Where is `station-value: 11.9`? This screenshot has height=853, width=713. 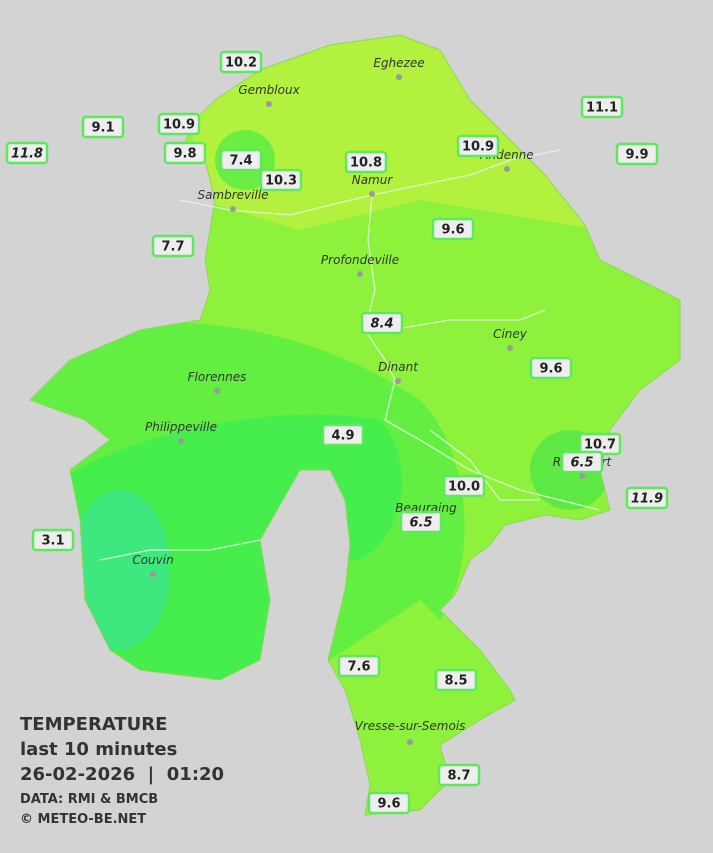
station-value: 11.9 is located at coordinates (647, 499).